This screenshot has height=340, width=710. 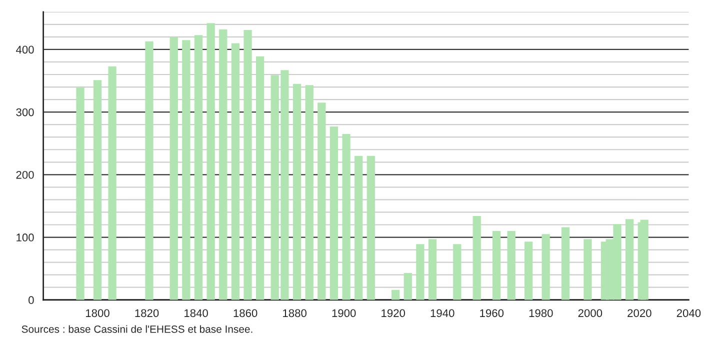 What do you see at coordinates (294, 313) in the screenshot?
I see `x-tick-label: 1880` at bounding box center [294, 313].